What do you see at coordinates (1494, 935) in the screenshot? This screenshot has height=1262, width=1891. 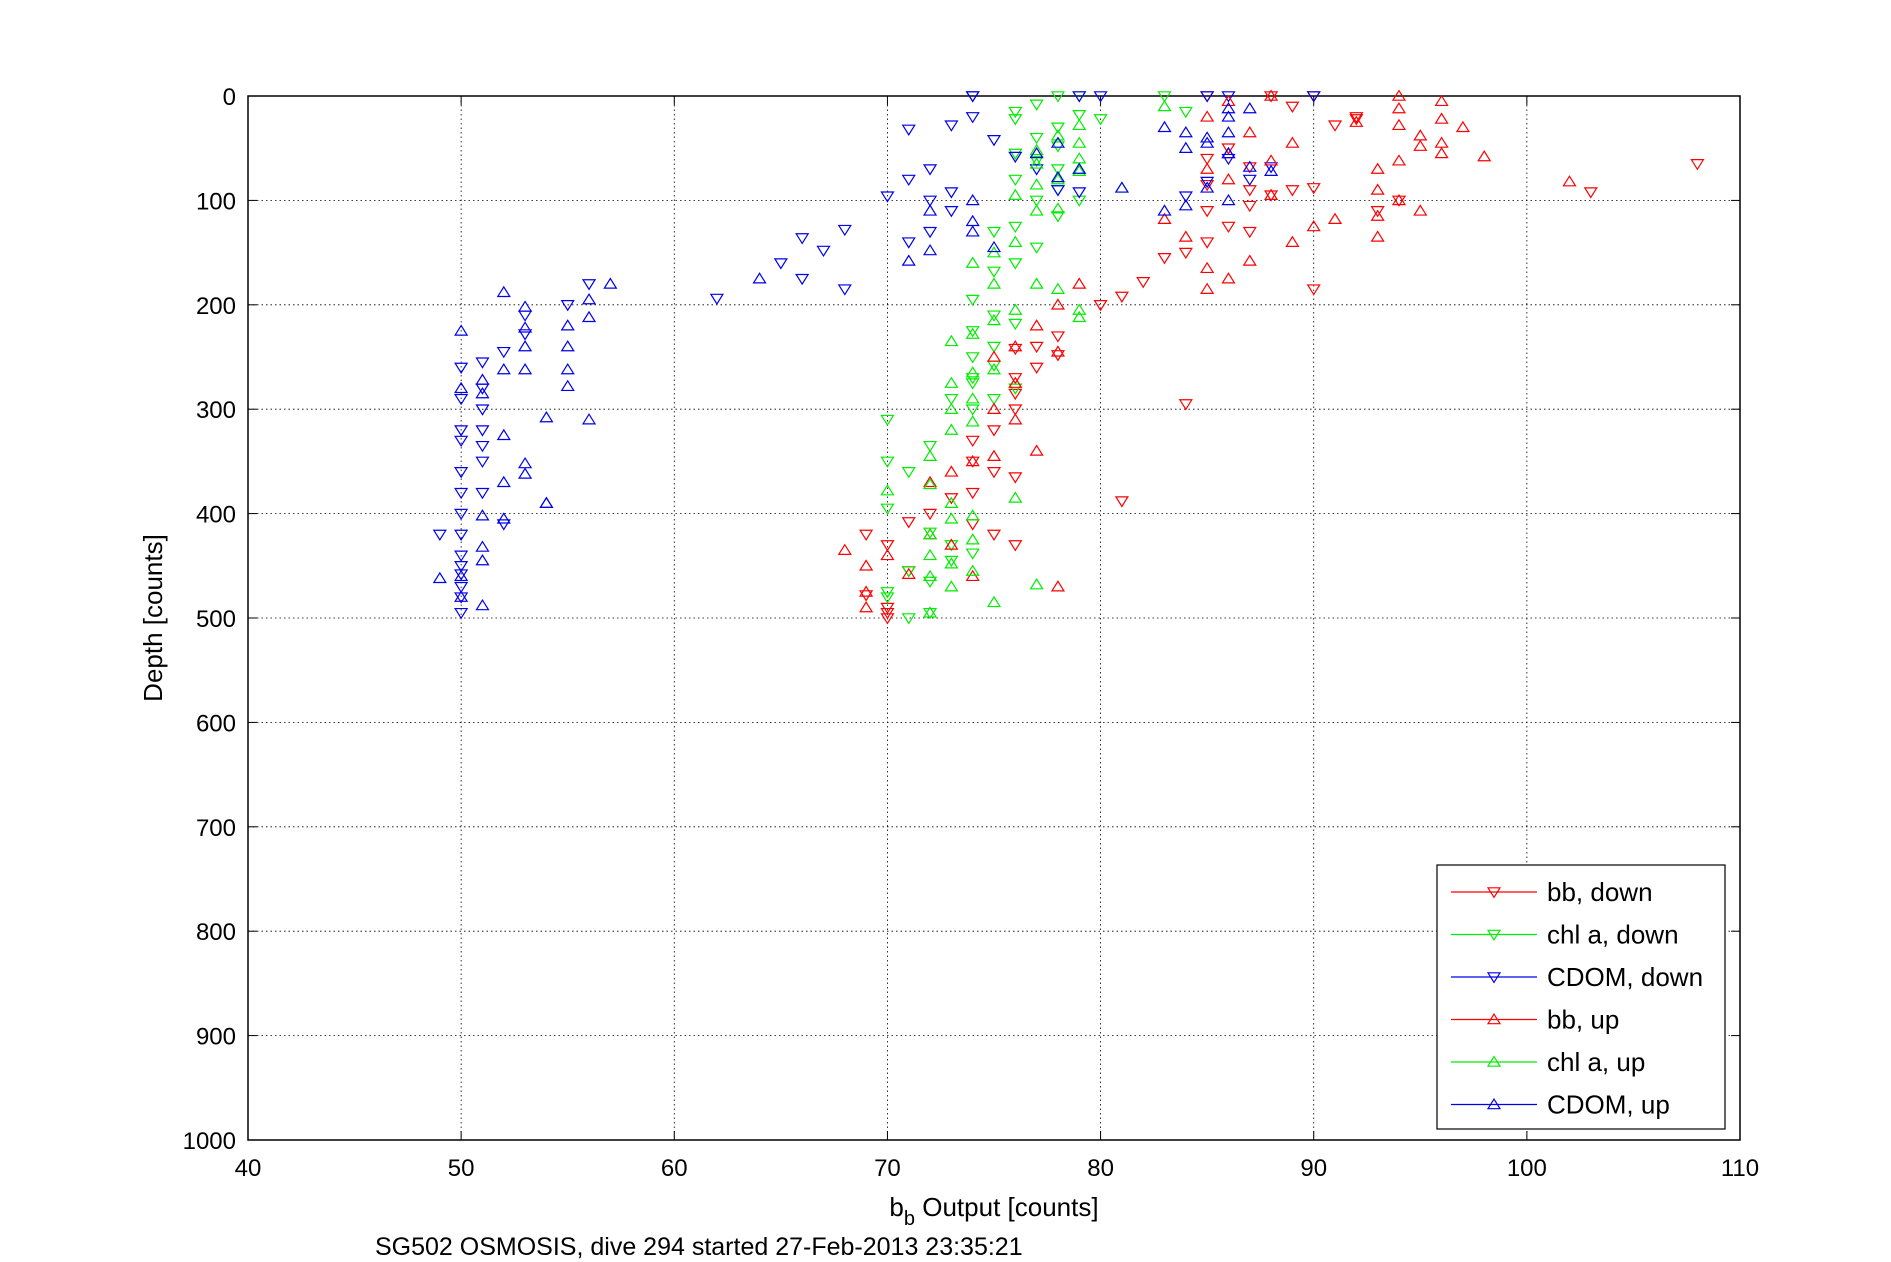 I see `legend-marker` at bounding box center [1494, 935].